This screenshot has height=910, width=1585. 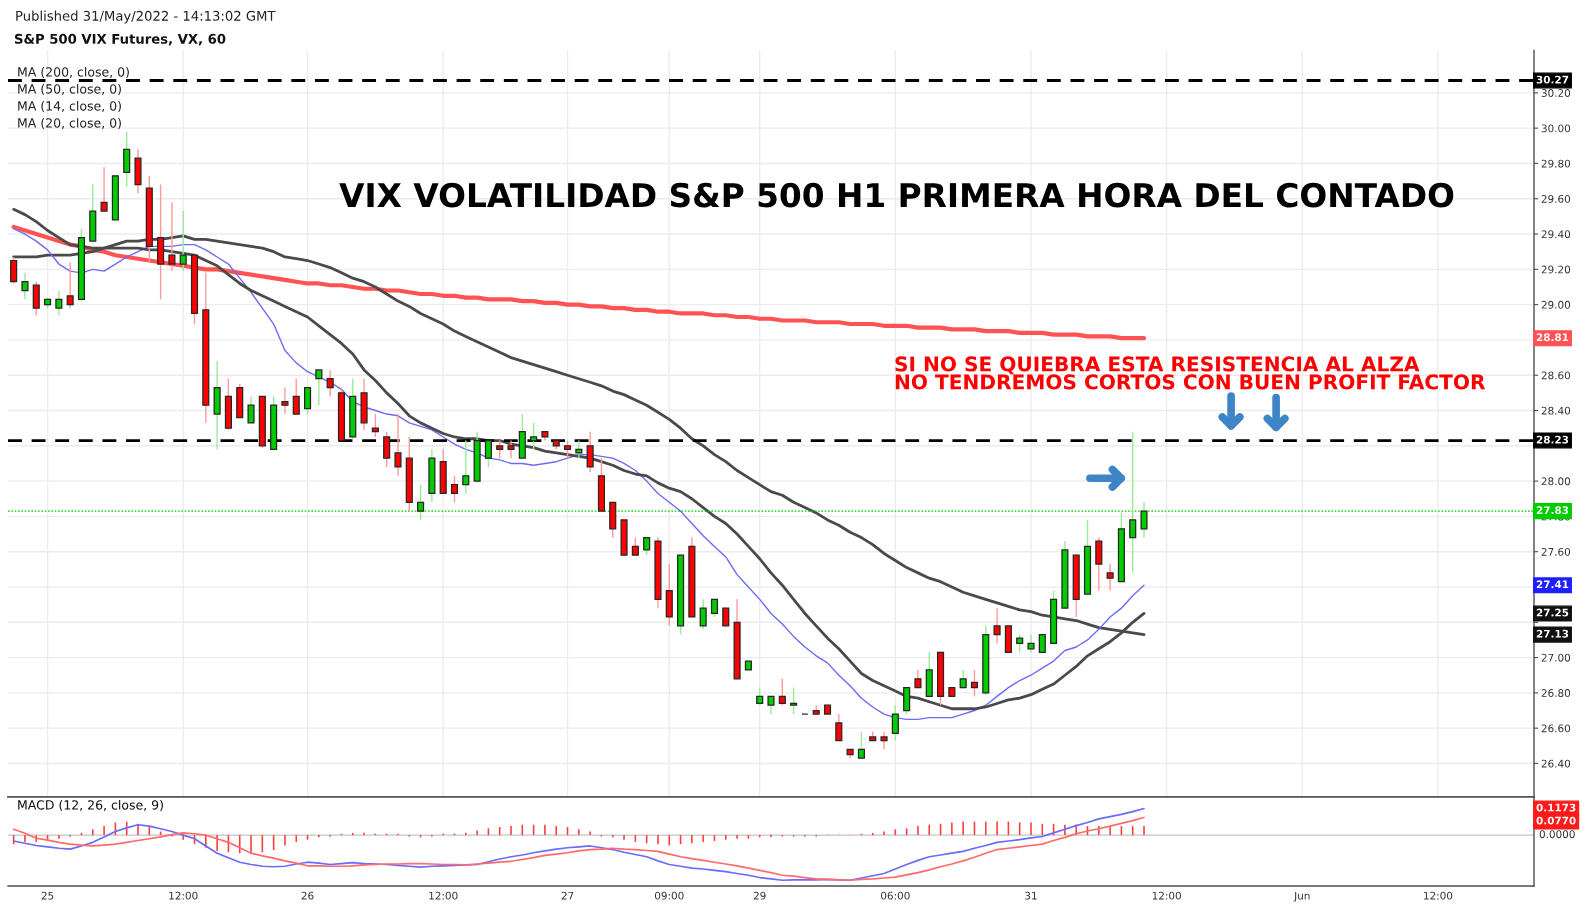 I want to click on text: Published 31/May/2022 - 14:13:02 GMT, so click(x=146, y=17).